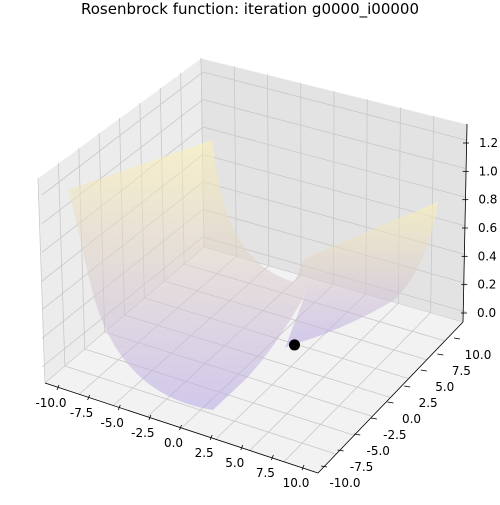 This screenshot has height=505, width=500. What do you see at coordinates (265, 473) in the screenshot?
I see `x-tick-label: 7.5` at bounding box center [265, 473].